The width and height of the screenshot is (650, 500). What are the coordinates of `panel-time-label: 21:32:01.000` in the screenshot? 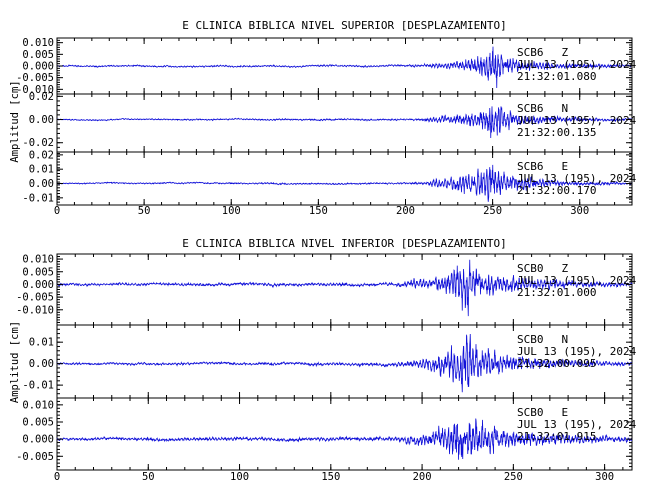 It's located at (556, 292).